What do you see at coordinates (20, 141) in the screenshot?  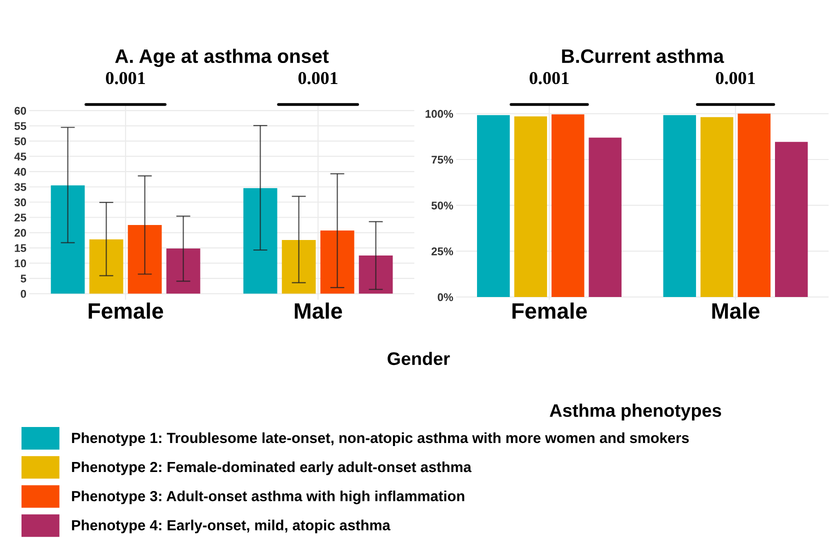 I see `y-tick-label: 50` at bounding box center [20, 141].